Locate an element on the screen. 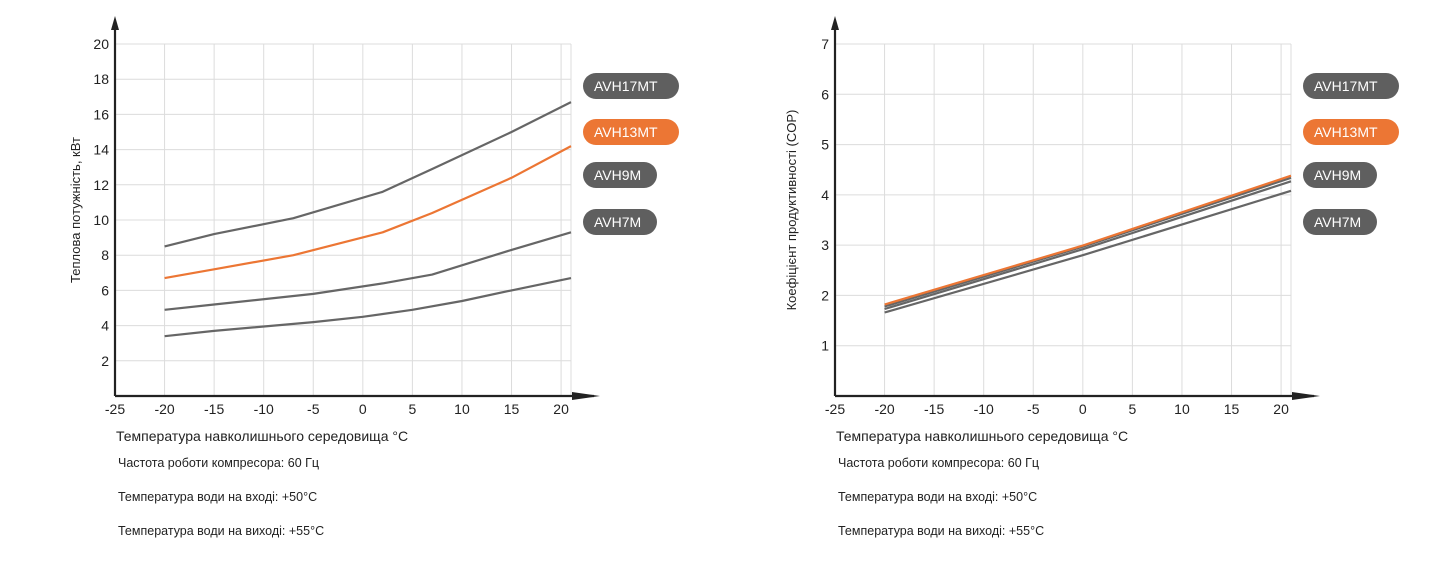  series-line-avh17mt is located at coordinates (368, 174).